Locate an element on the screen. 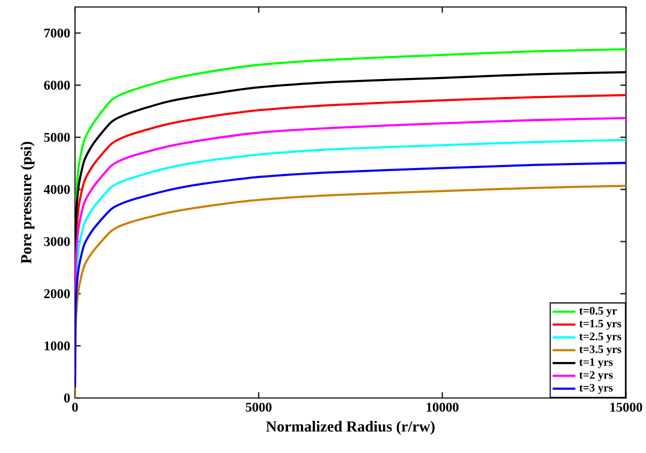  y-tick-label: 6000 is located at coordinates (57, 85).